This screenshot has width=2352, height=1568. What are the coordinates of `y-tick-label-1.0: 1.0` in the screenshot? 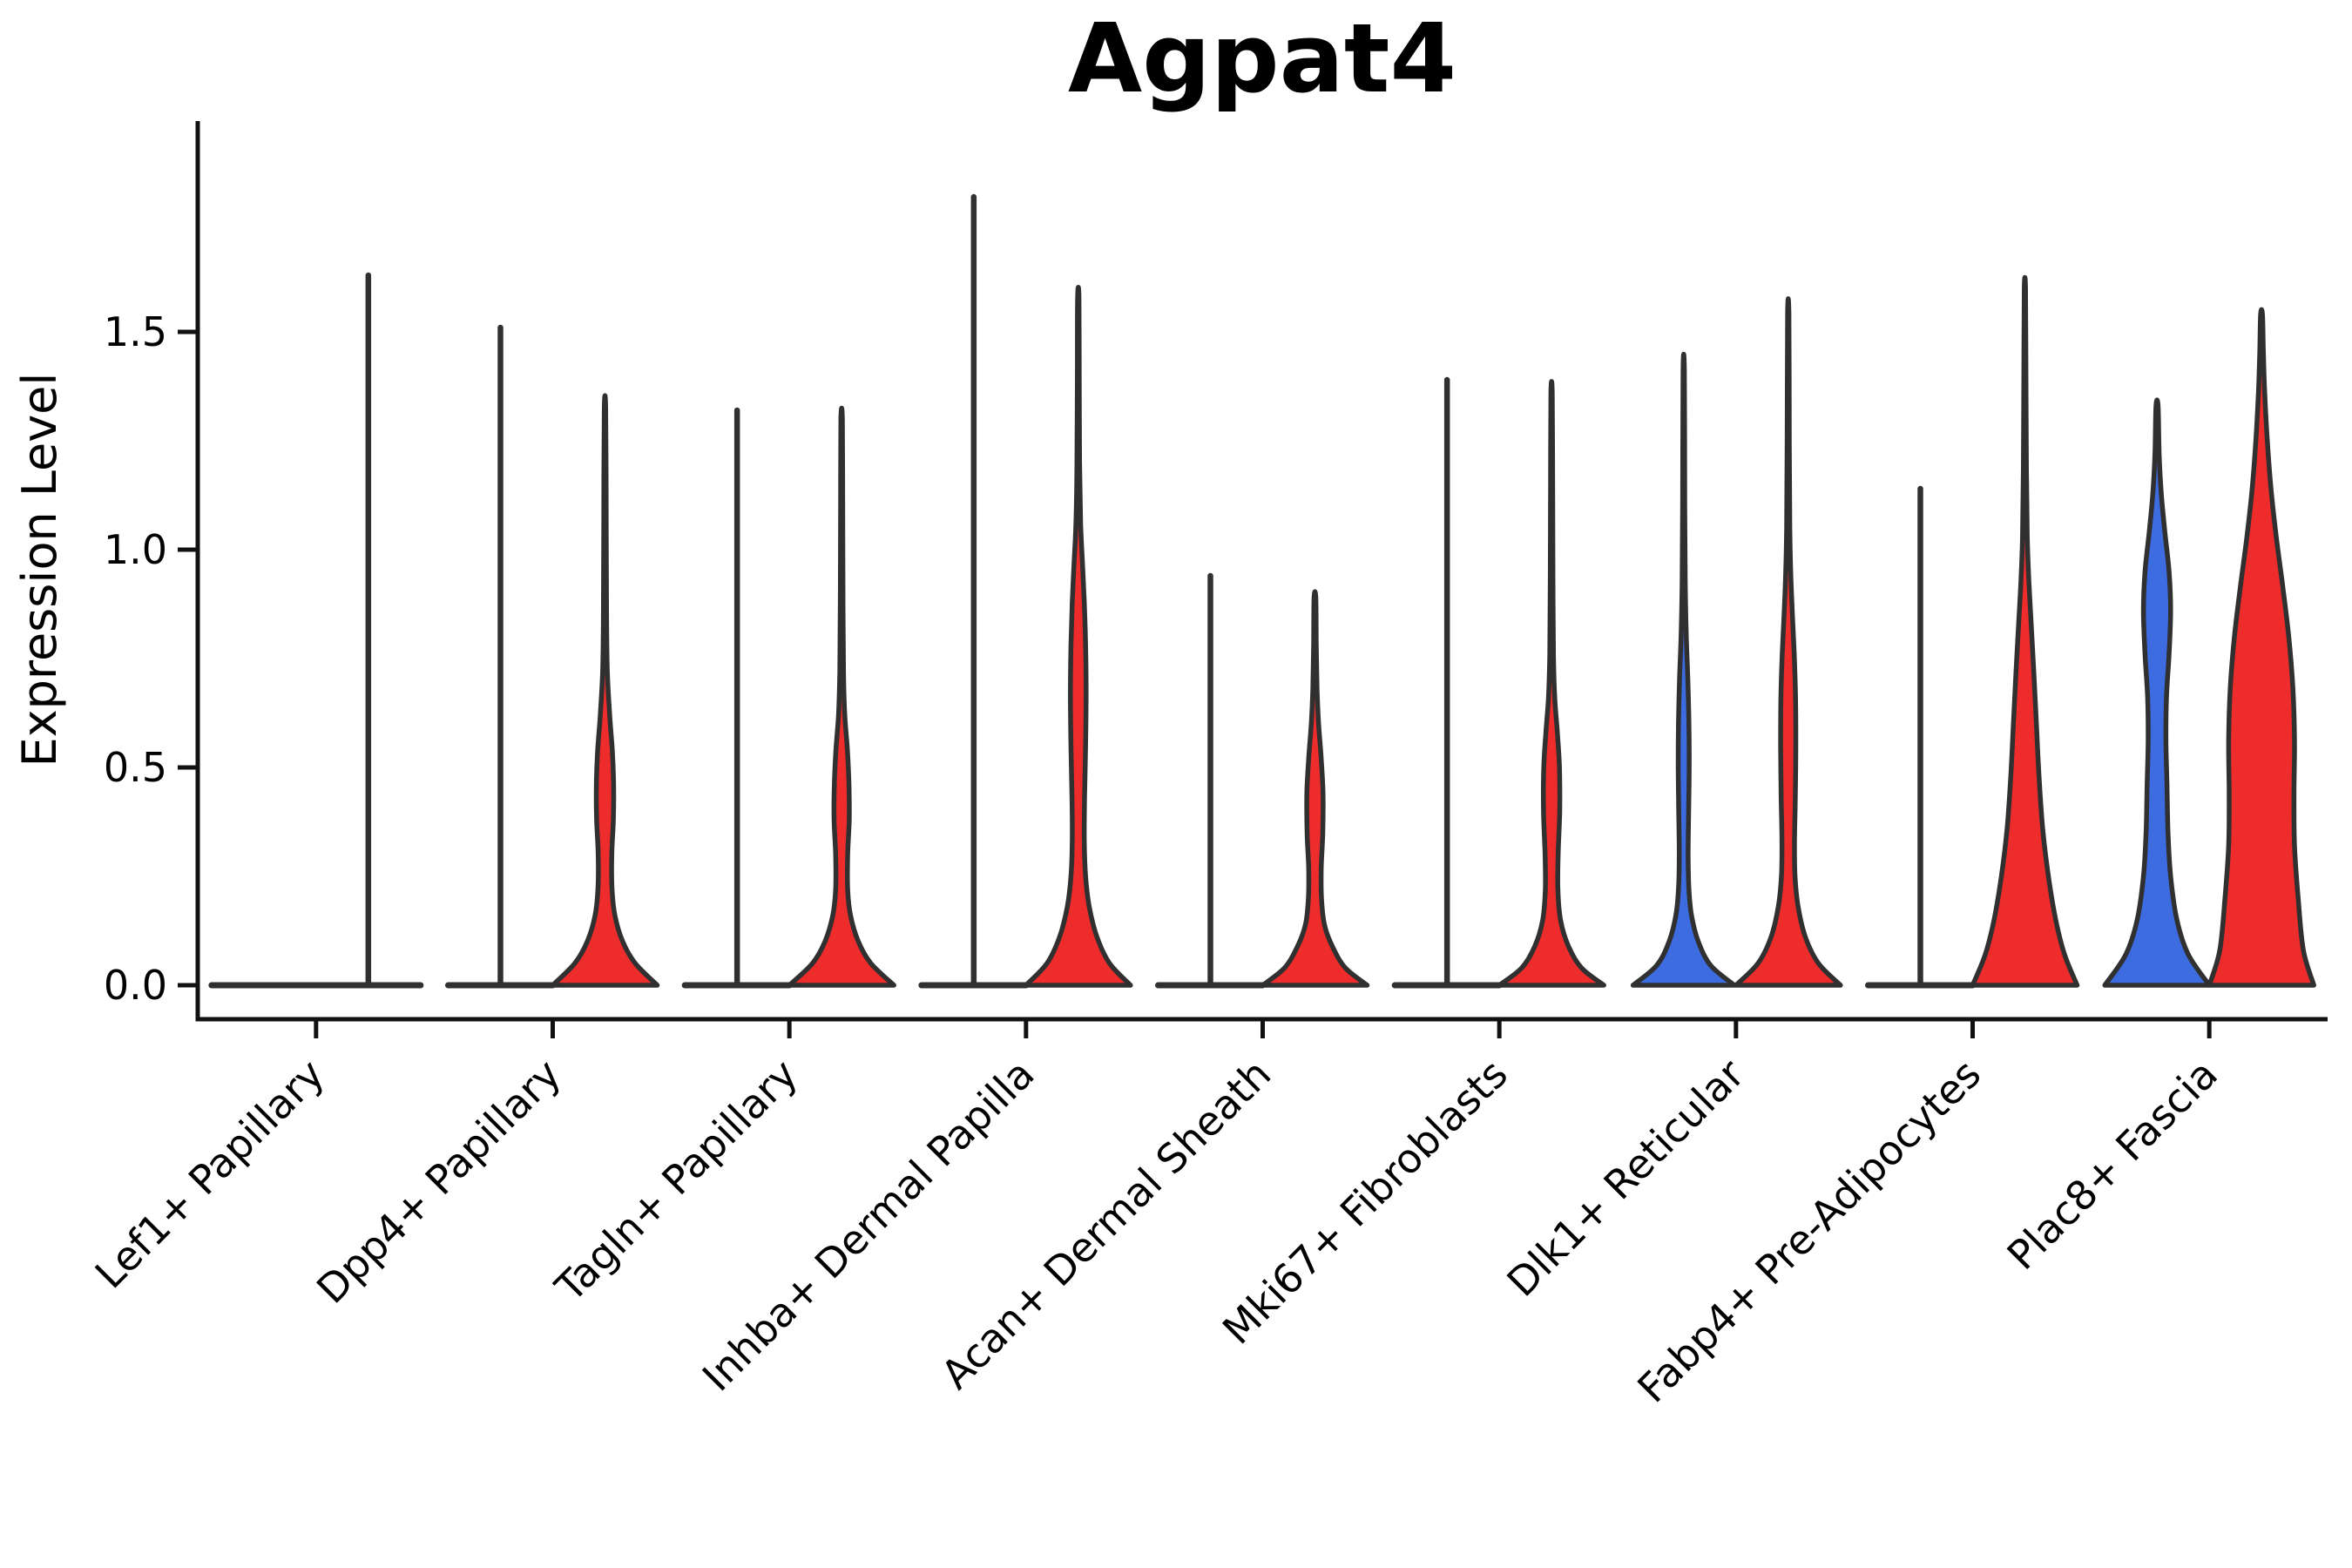 It's located at (135, 549).